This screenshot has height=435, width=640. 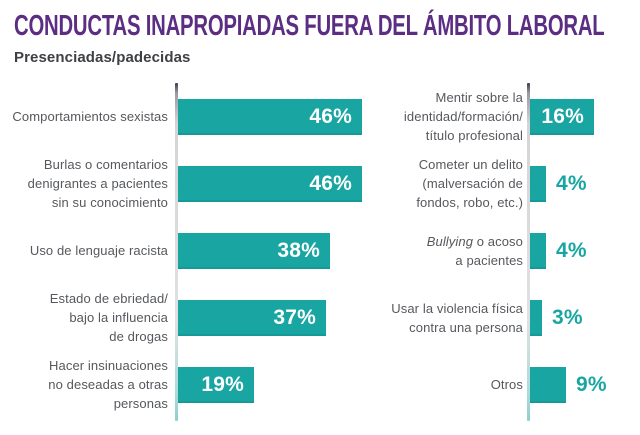 I want to click on category-label-line: Comportamientos sexistas, so click(x=90, y=116).